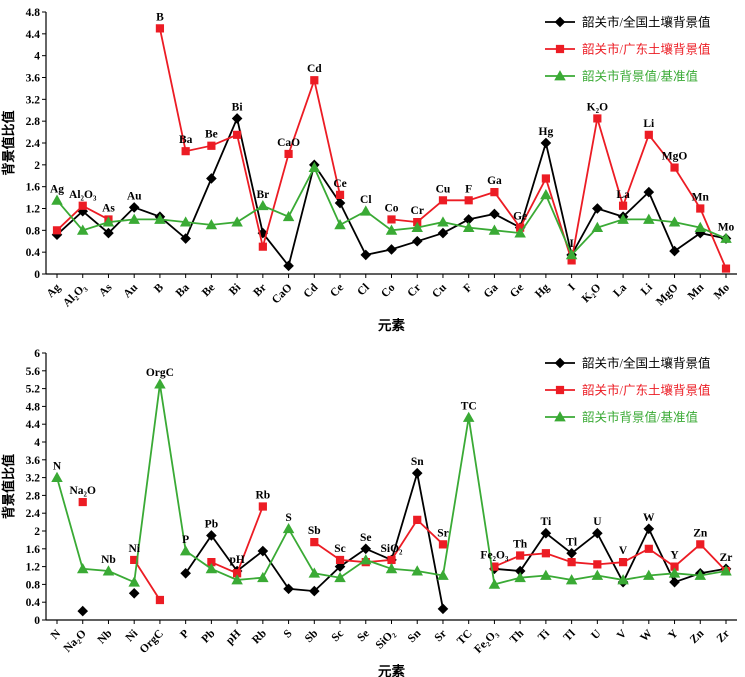 Image resolution: width=745 pixels, height=677 pixels. Describe the element at coordinates (571, 542) in the screenshot. I see `element-annotation: Tl` at that location.